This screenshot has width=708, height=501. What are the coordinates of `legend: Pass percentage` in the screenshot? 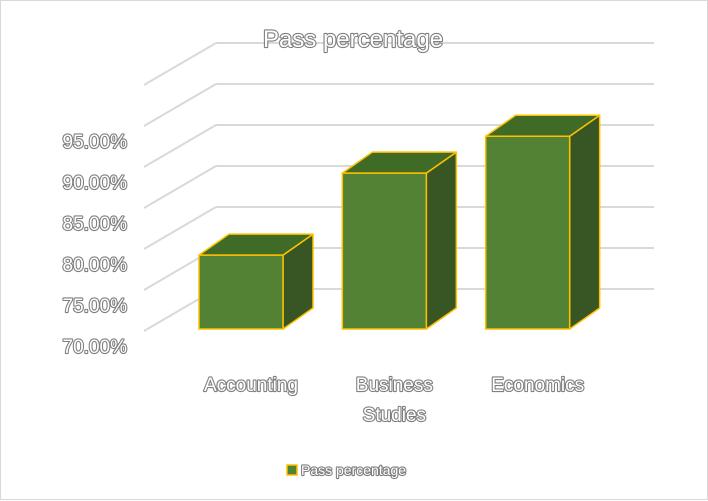 It's located at (346, 470).